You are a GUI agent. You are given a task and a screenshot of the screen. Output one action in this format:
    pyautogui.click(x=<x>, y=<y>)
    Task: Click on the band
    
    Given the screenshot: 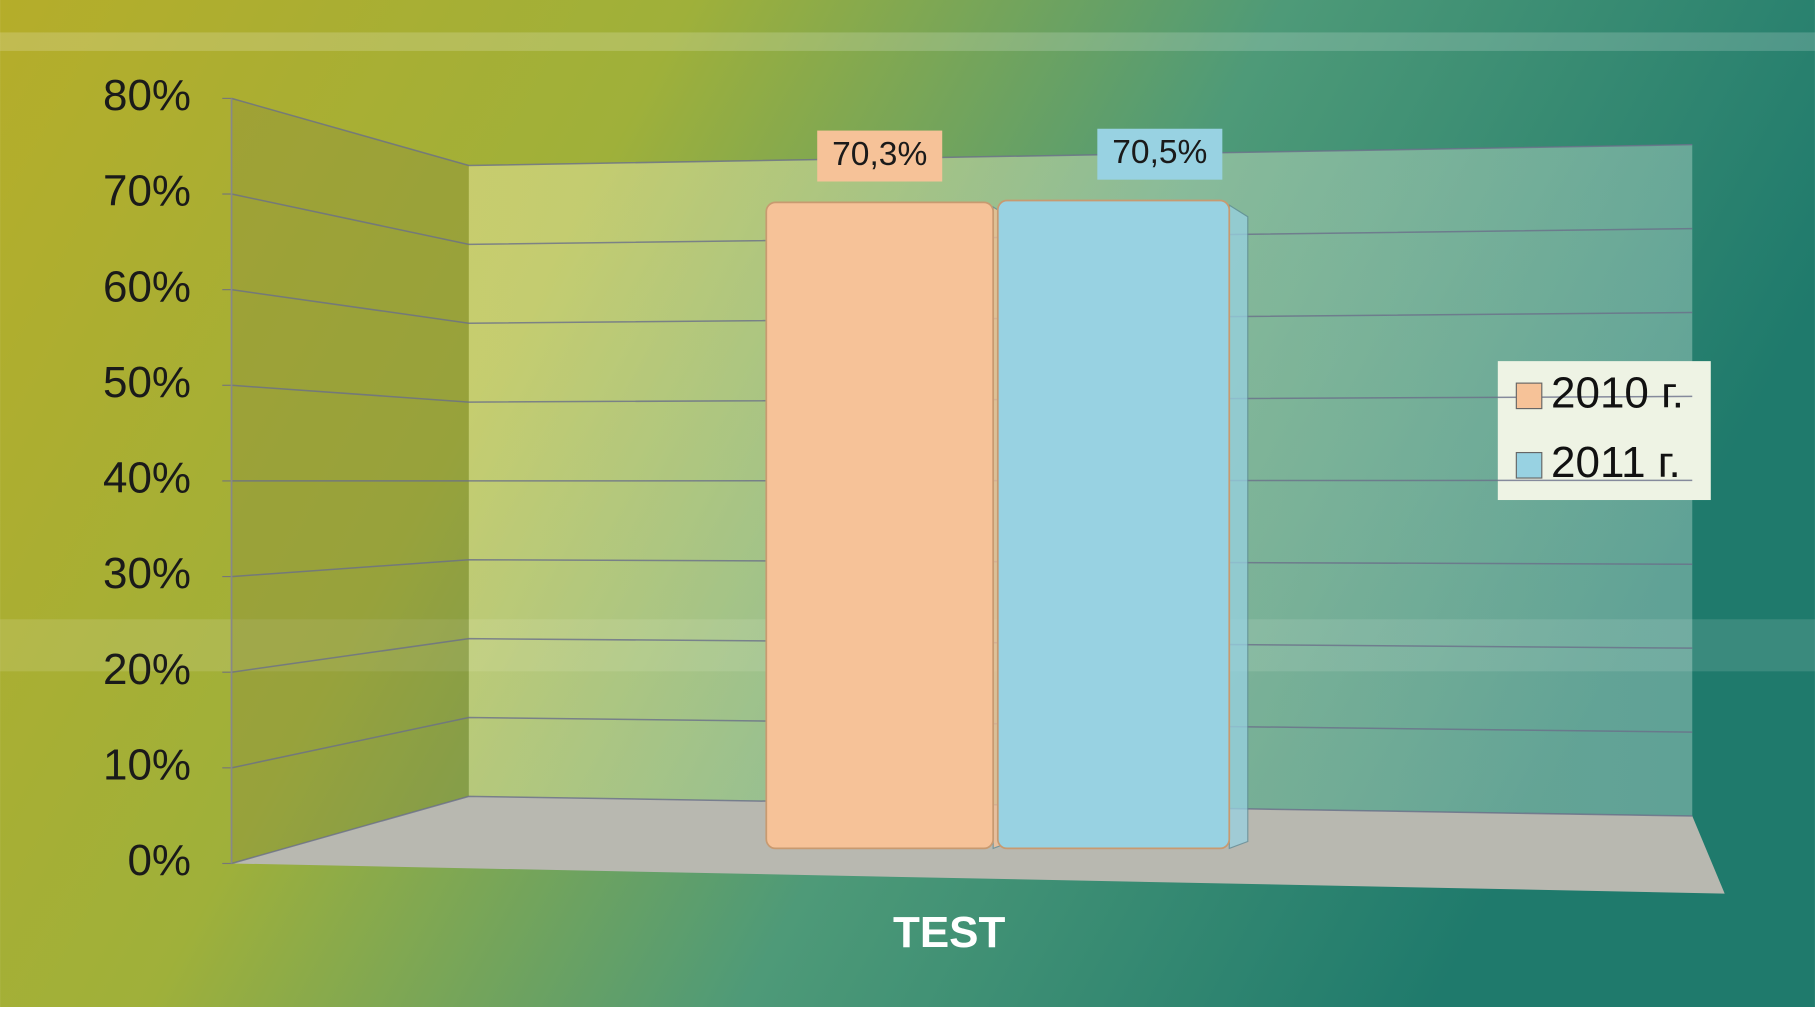 What is the action you would take?
    pyautogui.click(x=907, y=41)
    